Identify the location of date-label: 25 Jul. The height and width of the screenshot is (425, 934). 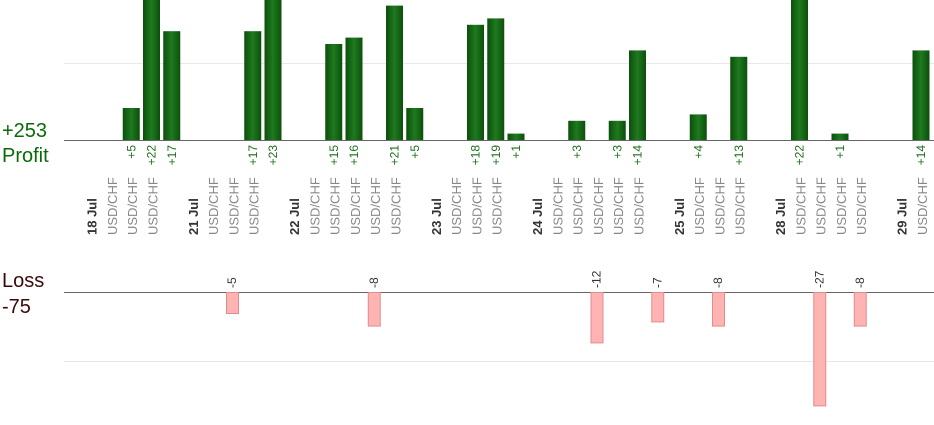
(679, 216).